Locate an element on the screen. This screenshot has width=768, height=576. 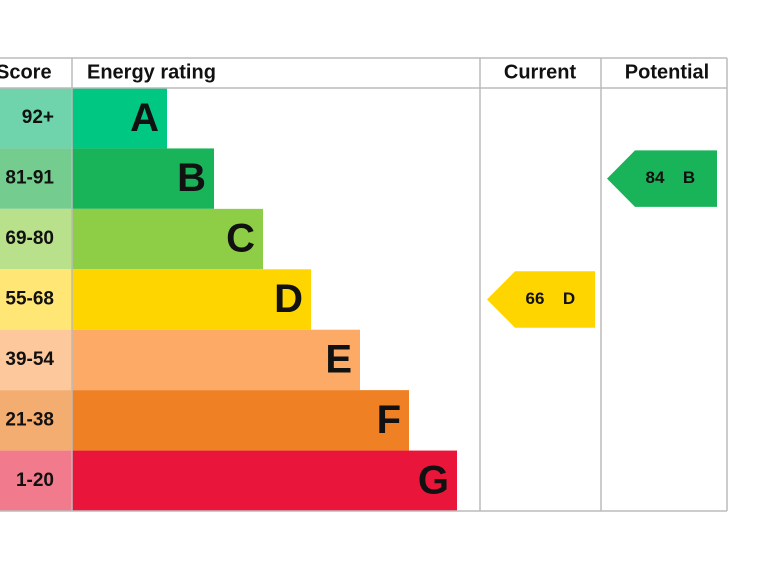
potential-letter: B is located at coordinates (689, 177).